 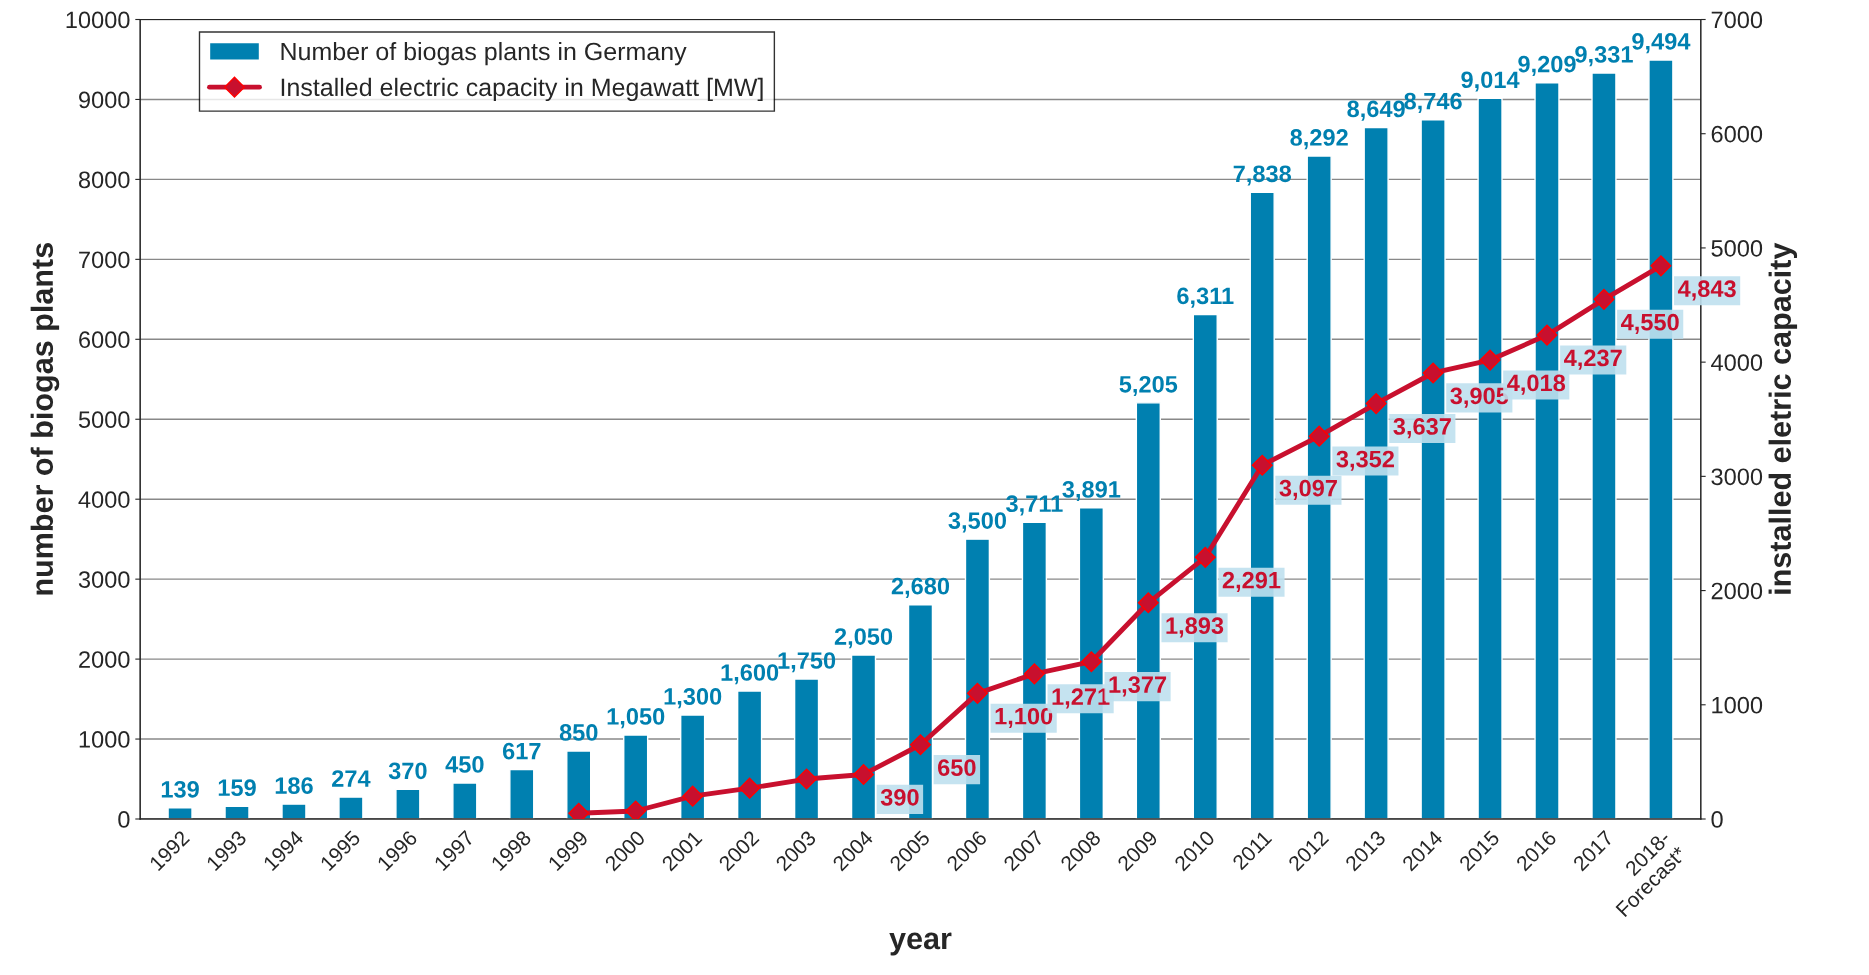 What do you see at coordinates (1649, 323) in the screenshot?
I see `data-label: 4,550` at bounding box center [1649, 323].